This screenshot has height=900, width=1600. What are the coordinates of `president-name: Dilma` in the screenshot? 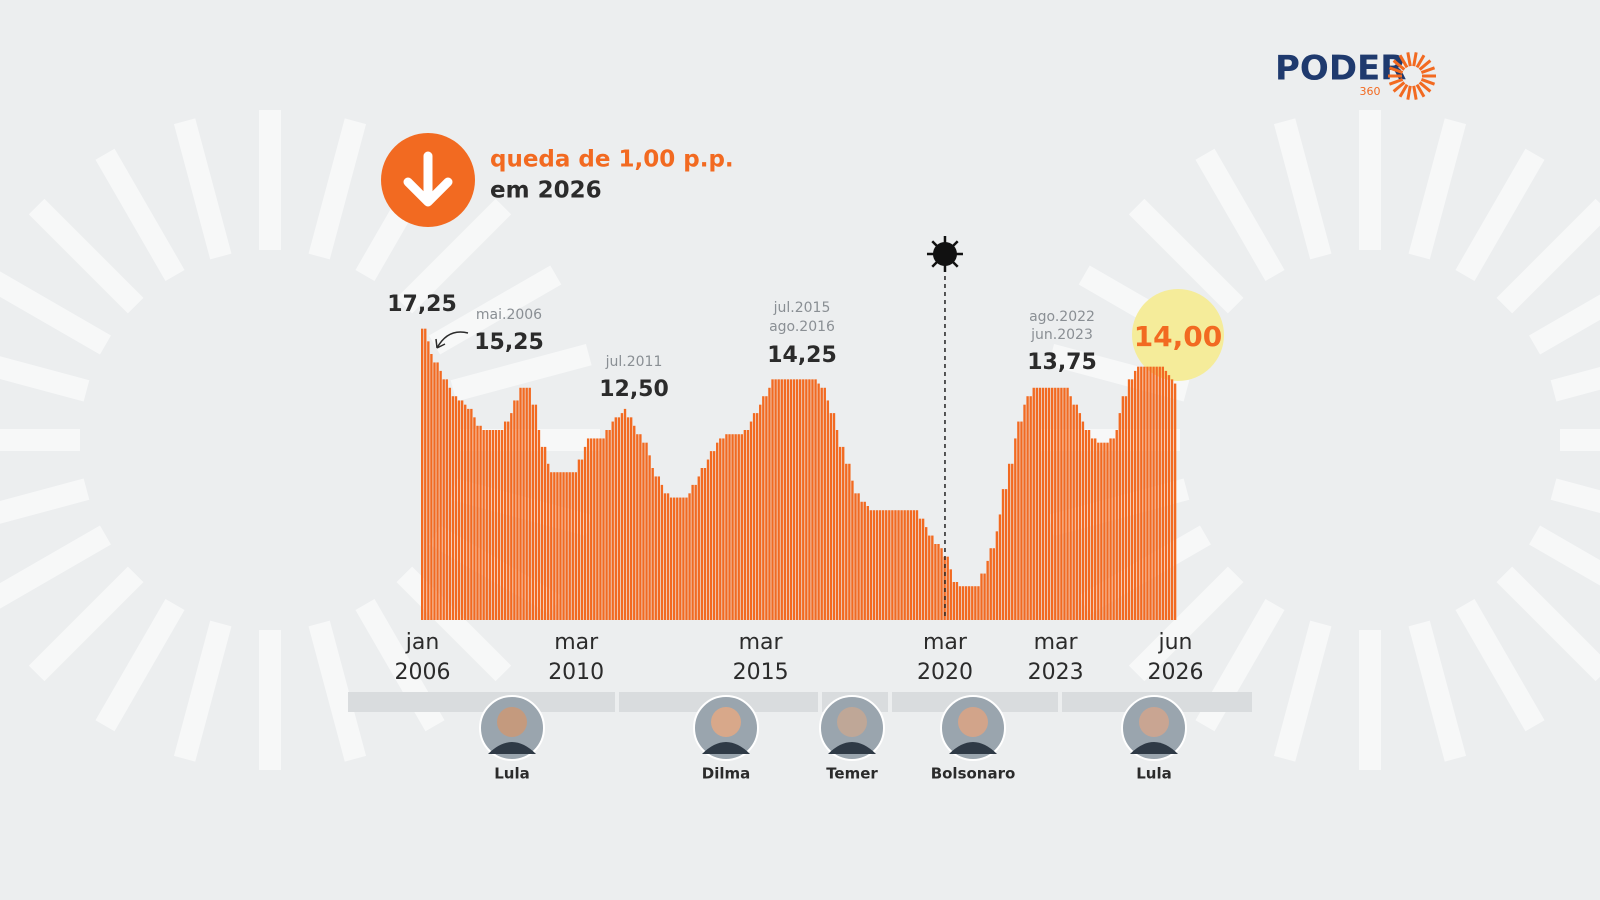 It's located at (726, 774).